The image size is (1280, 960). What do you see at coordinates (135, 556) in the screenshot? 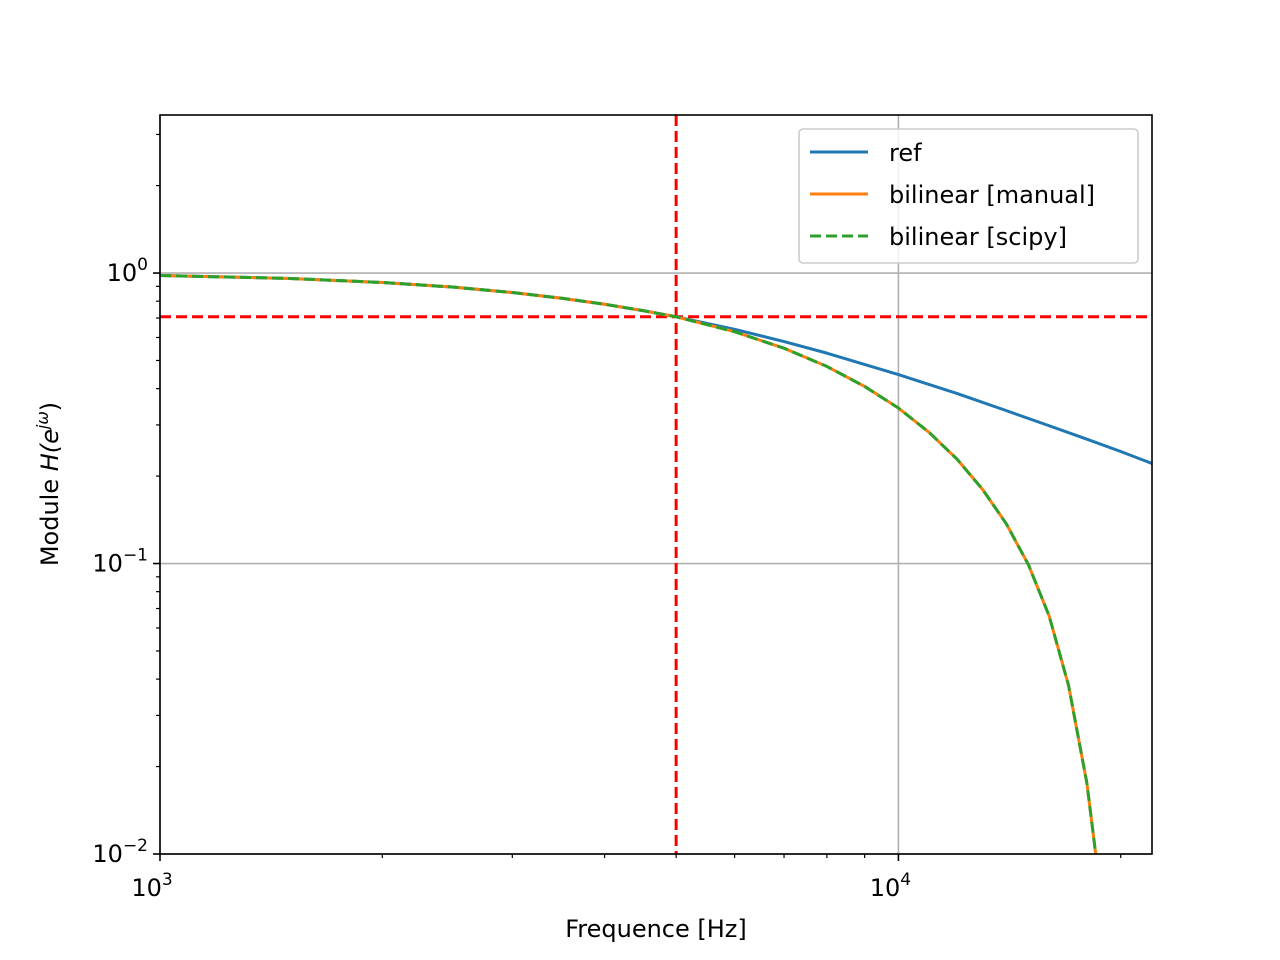
I see `y-tick-exp-1: −1` at bounding box center [135, 556].